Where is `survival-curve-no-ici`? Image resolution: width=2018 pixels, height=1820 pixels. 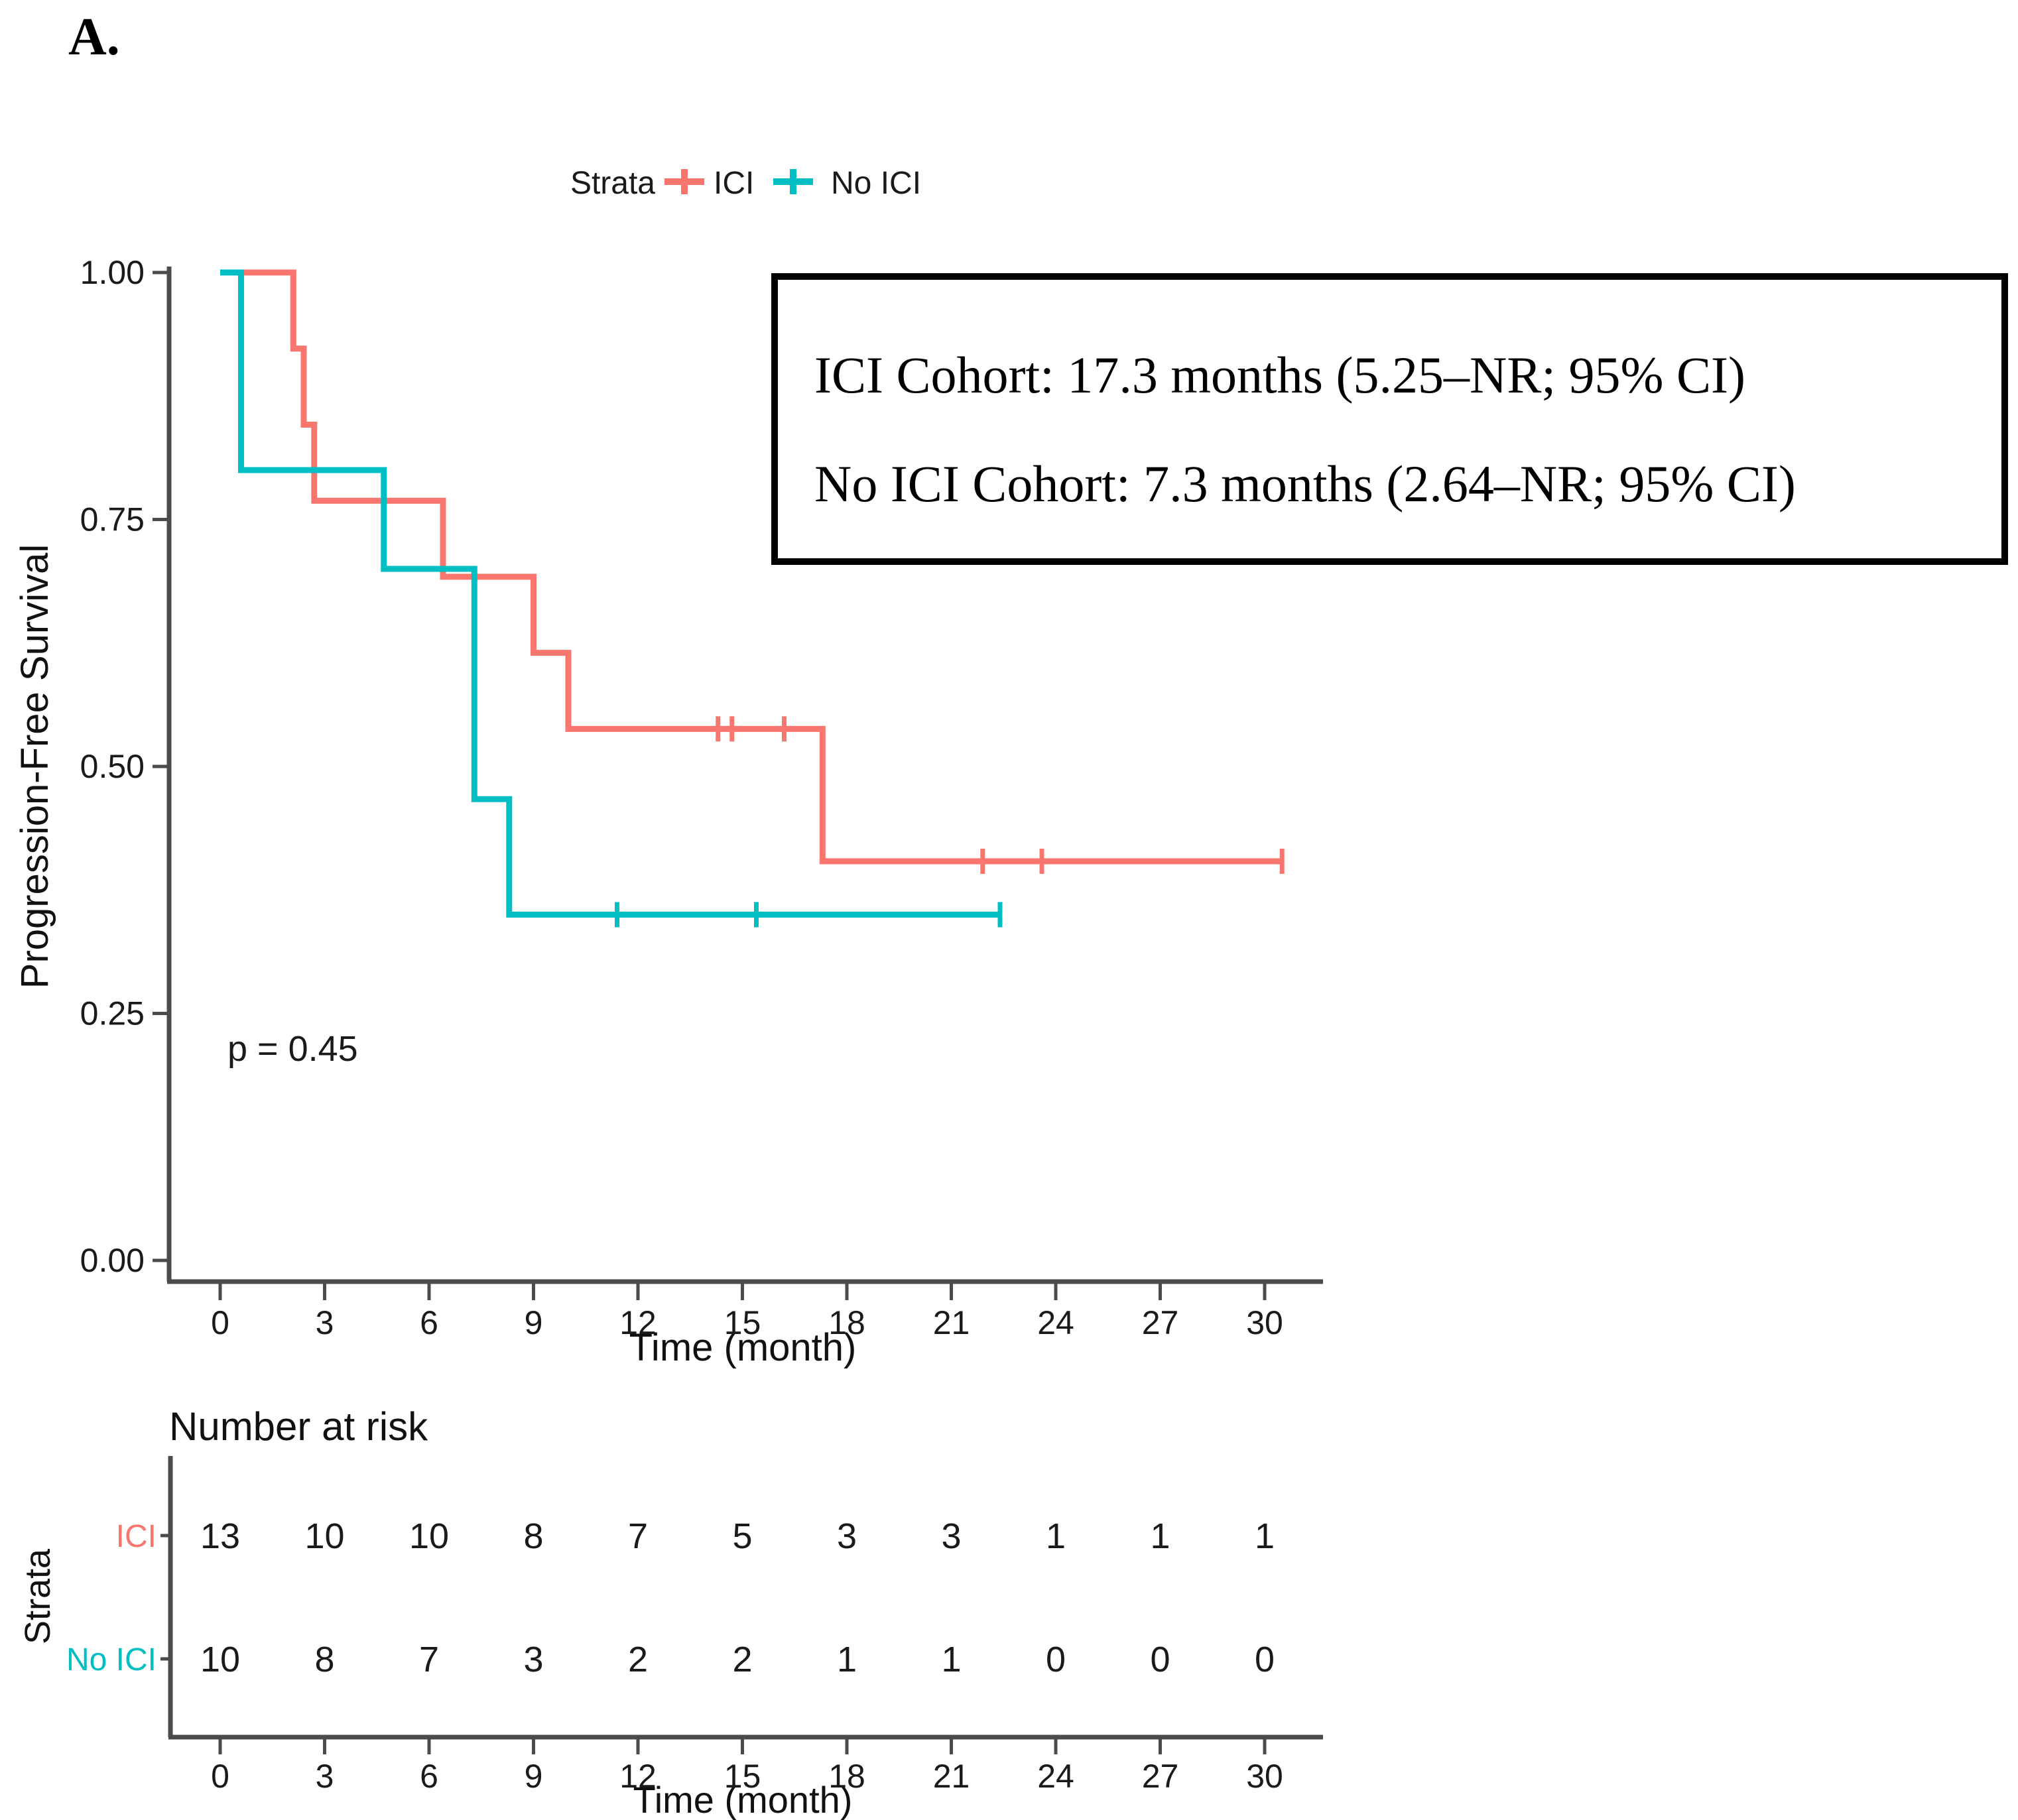
survival-curve-no-ici is located at coordinates (610, 593).